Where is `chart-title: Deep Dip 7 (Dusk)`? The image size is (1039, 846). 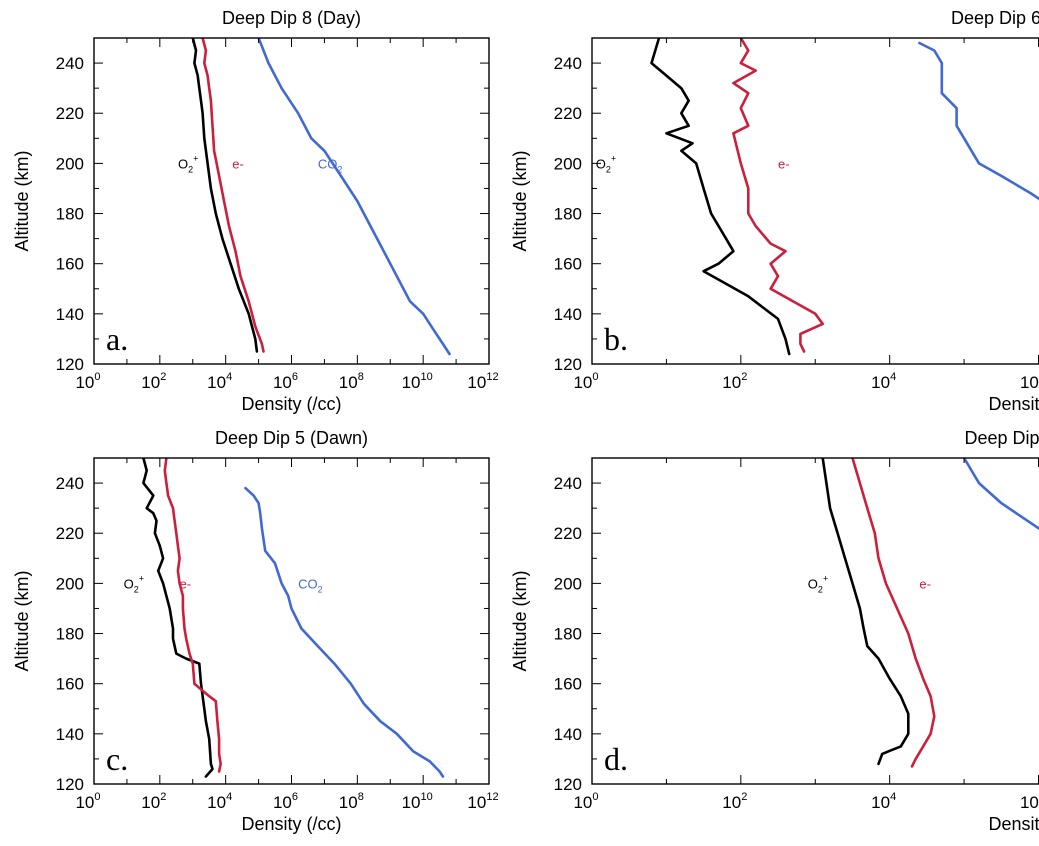 chart-title: Deep Dip 7 (Dusk) is located at coordinates (1001, 438).